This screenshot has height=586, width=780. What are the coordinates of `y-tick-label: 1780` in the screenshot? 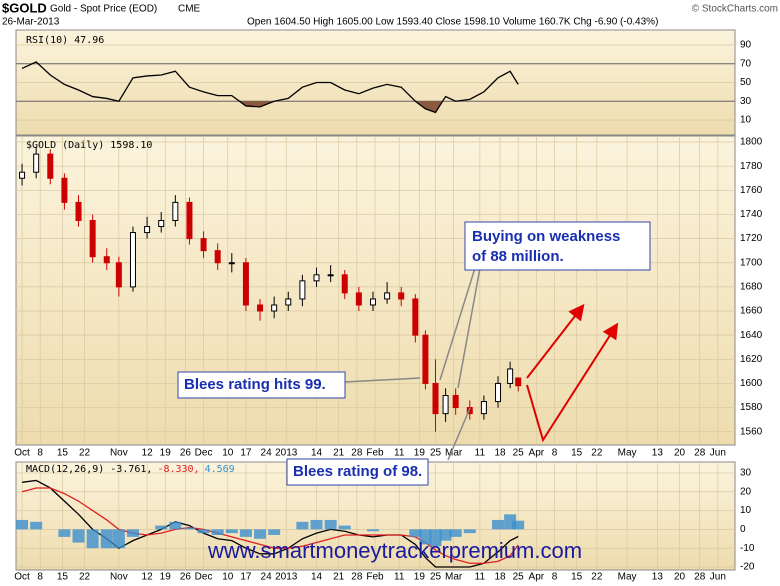 It's located at (751, 166).